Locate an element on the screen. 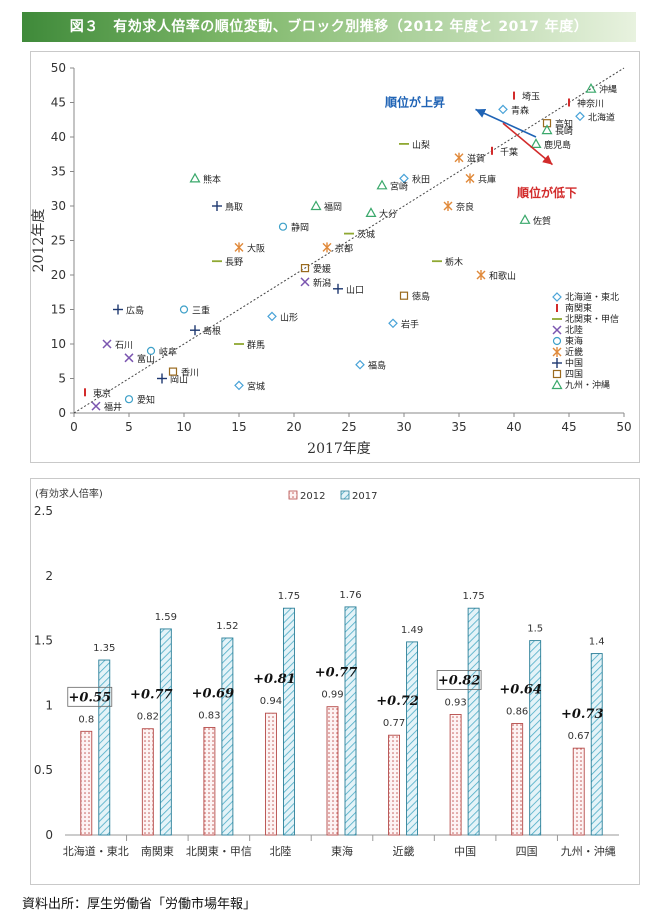  data-label: 1.35 is located at coordinates (104, 648).